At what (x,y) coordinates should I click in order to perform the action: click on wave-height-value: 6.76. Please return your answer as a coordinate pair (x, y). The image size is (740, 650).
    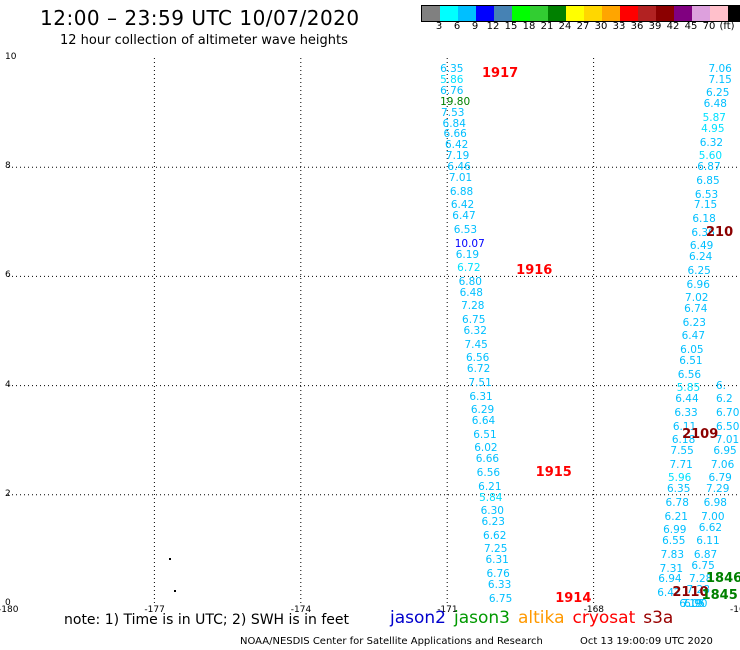
    Looking at the image, I should click on (498, 573).